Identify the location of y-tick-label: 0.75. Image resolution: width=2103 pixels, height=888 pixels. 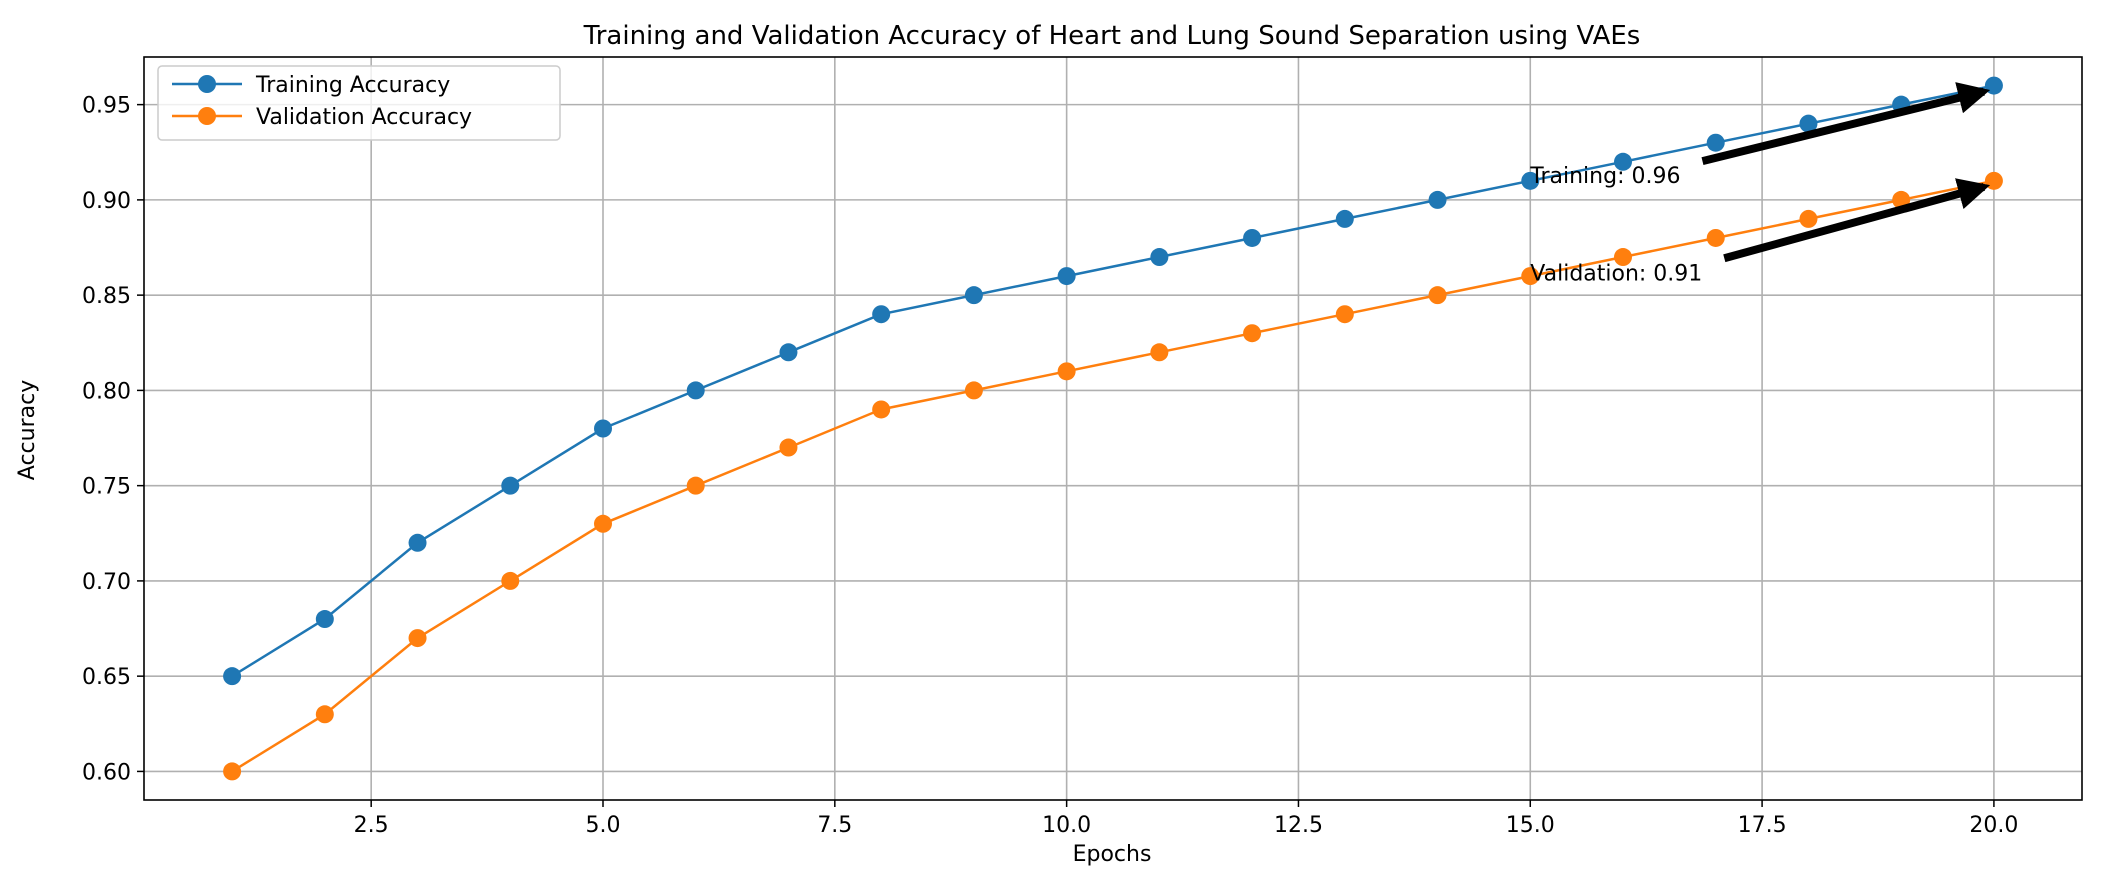
(106, 487).